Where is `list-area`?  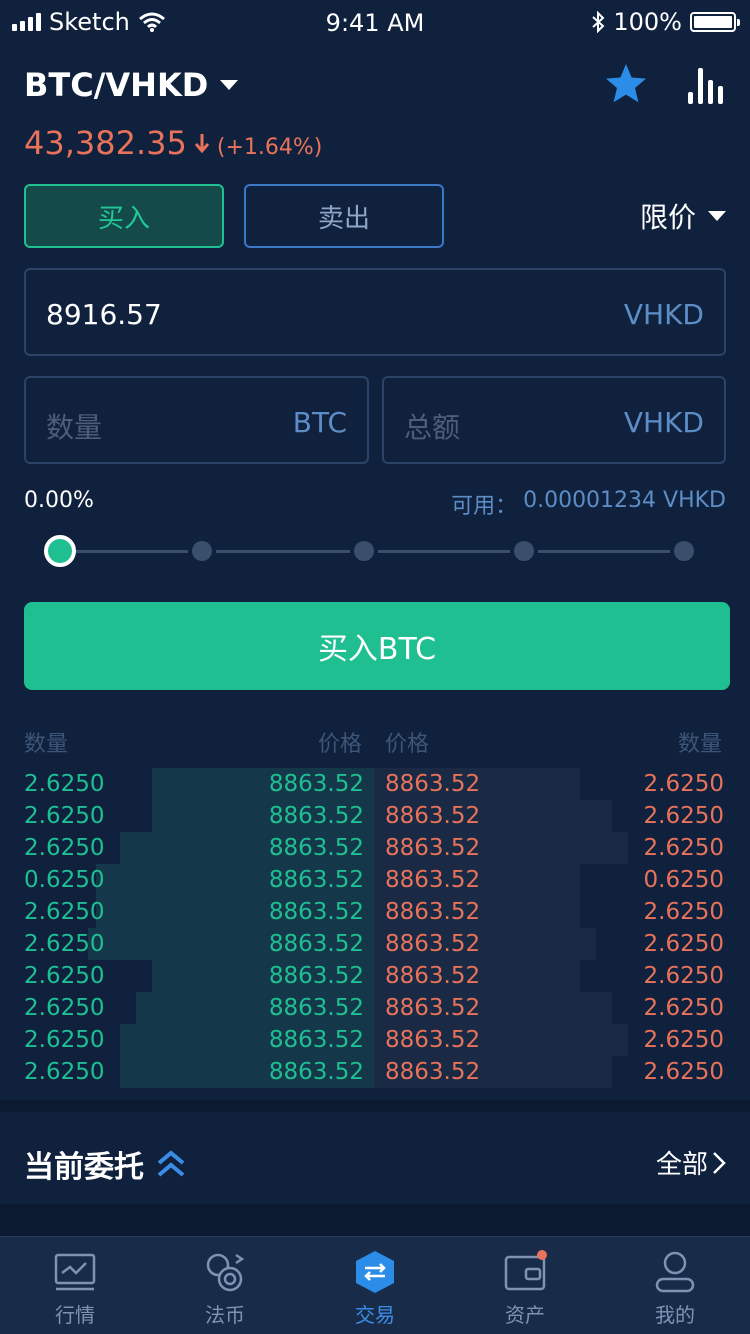 list-area is located at coordinates (375, 1220).